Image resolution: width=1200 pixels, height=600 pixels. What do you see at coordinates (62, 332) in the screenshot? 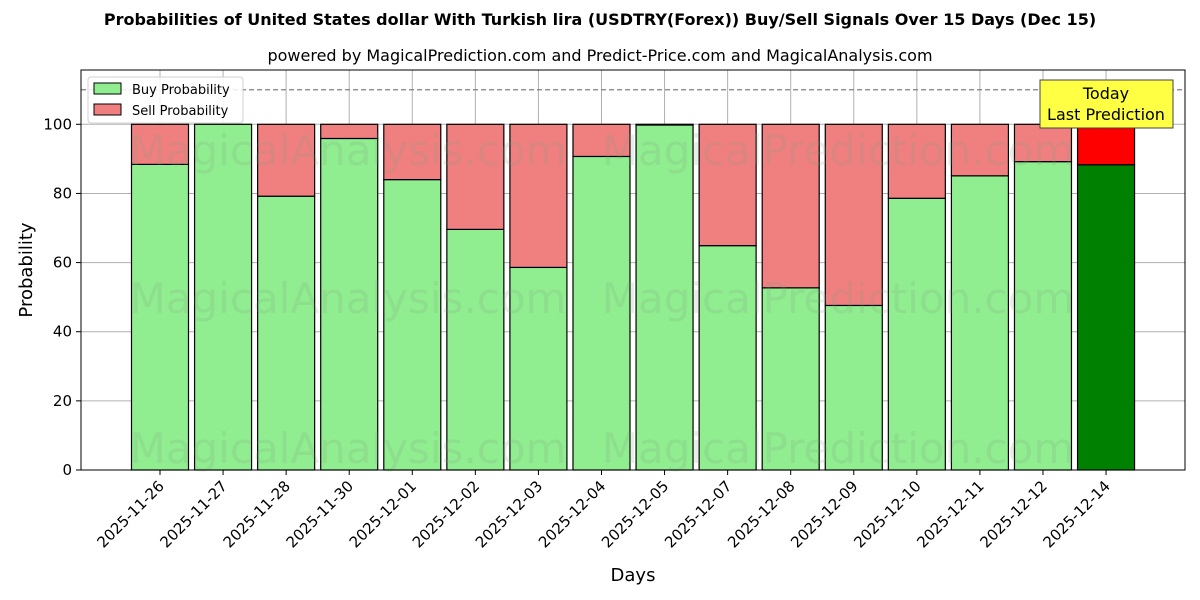
I see `y-tick-label: 40` at bounding box center [62, 332].